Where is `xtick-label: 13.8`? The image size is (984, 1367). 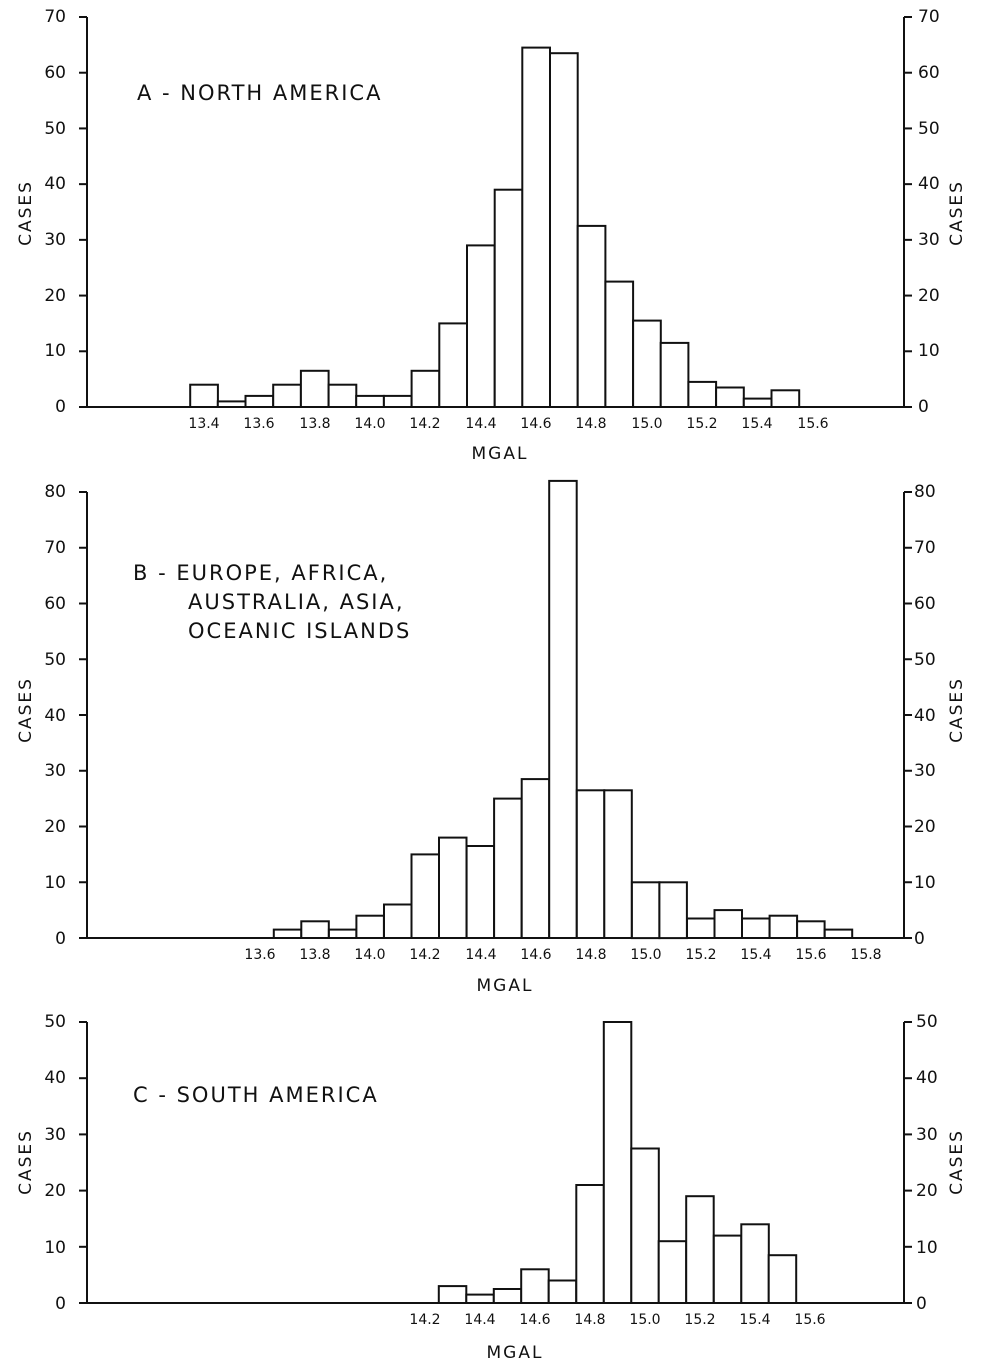 xtick-label: 13.8 is located at coordinates (314, 424).